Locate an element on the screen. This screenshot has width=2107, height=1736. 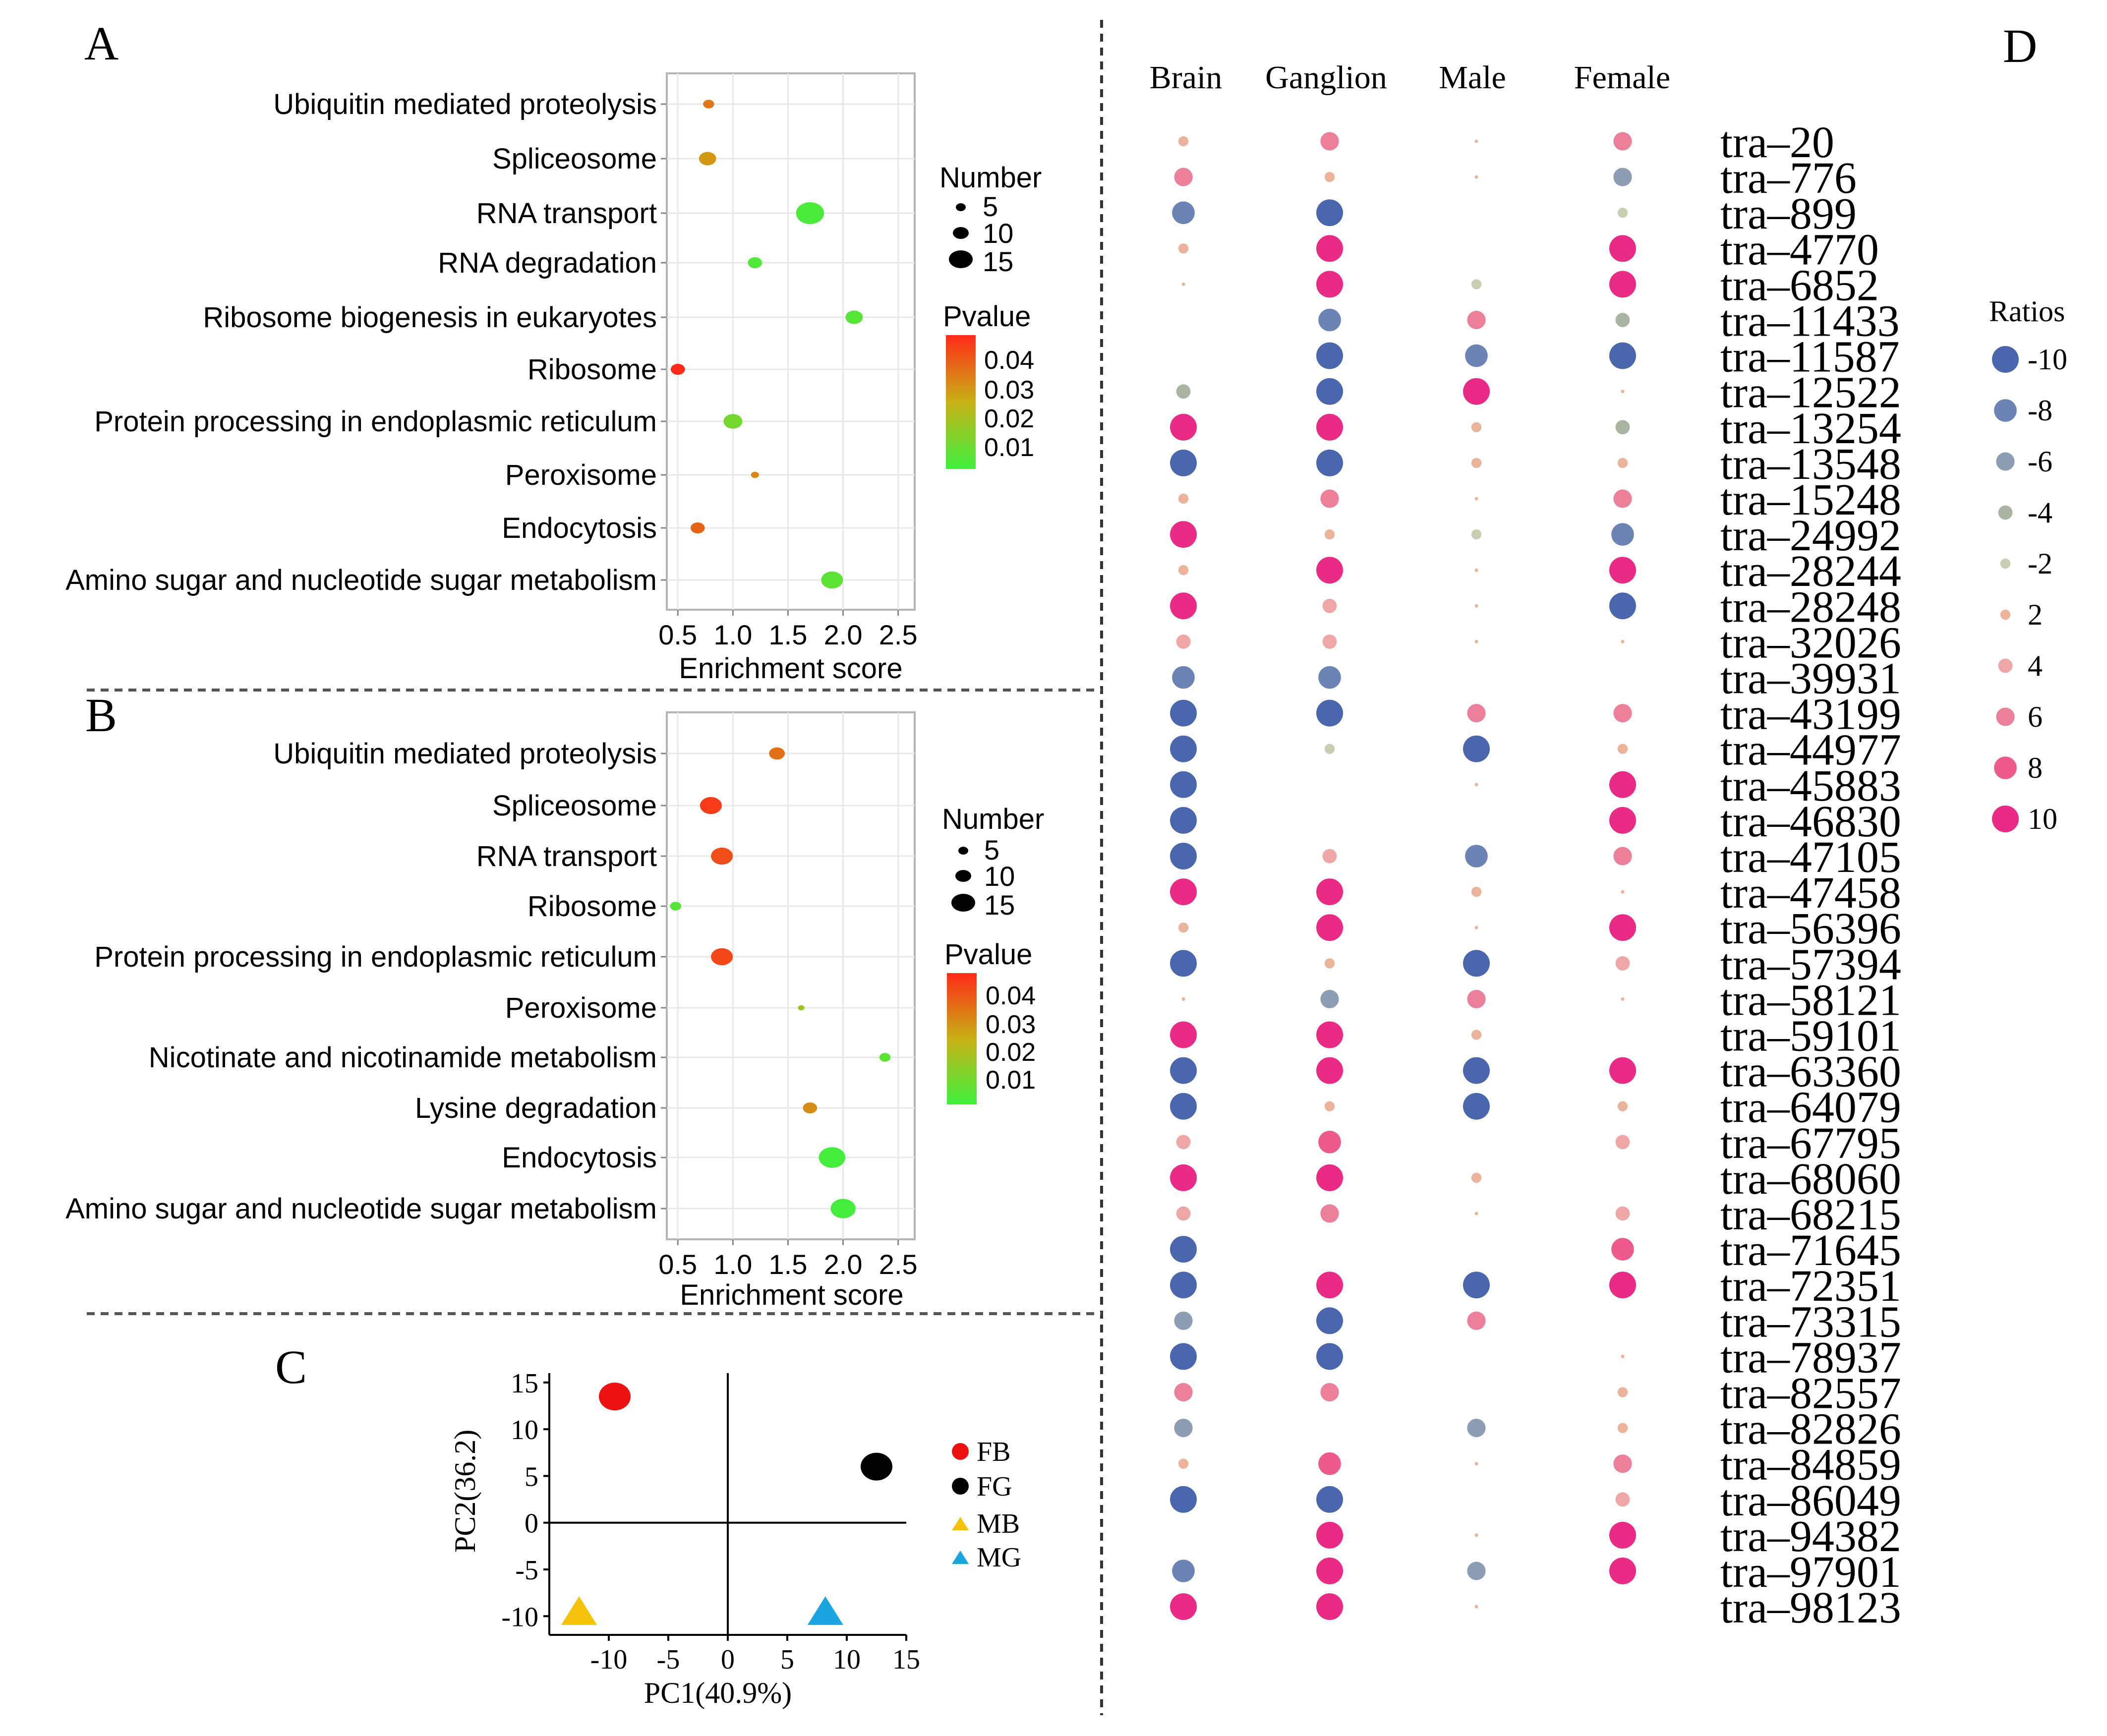
legend-fg-marker is located at coordinates (961, 1486).